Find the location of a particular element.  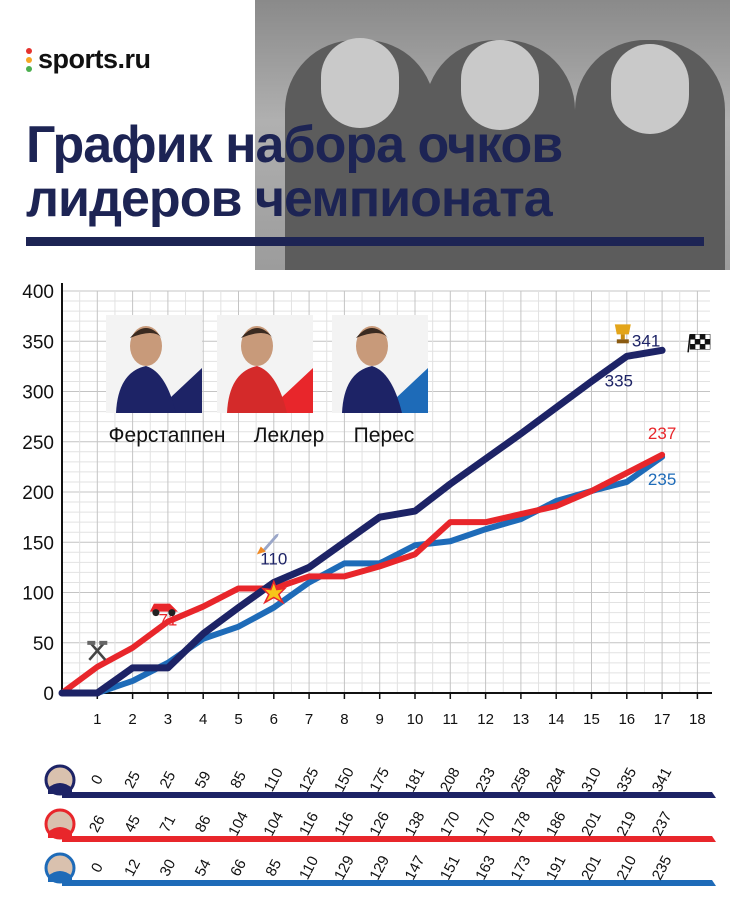

sports-ru-logo: sports.ru is located at coordinates (87, 59).